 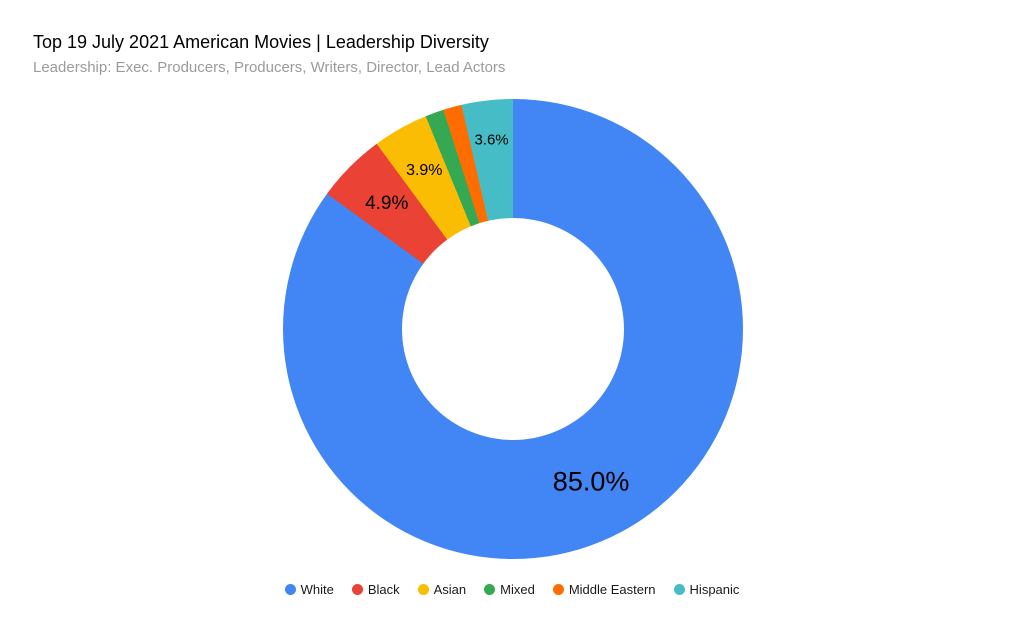 What do you see at coordinates (383, 589) in the screenshot?
I see `legend-label: Black` at bounding box center [383, 589].